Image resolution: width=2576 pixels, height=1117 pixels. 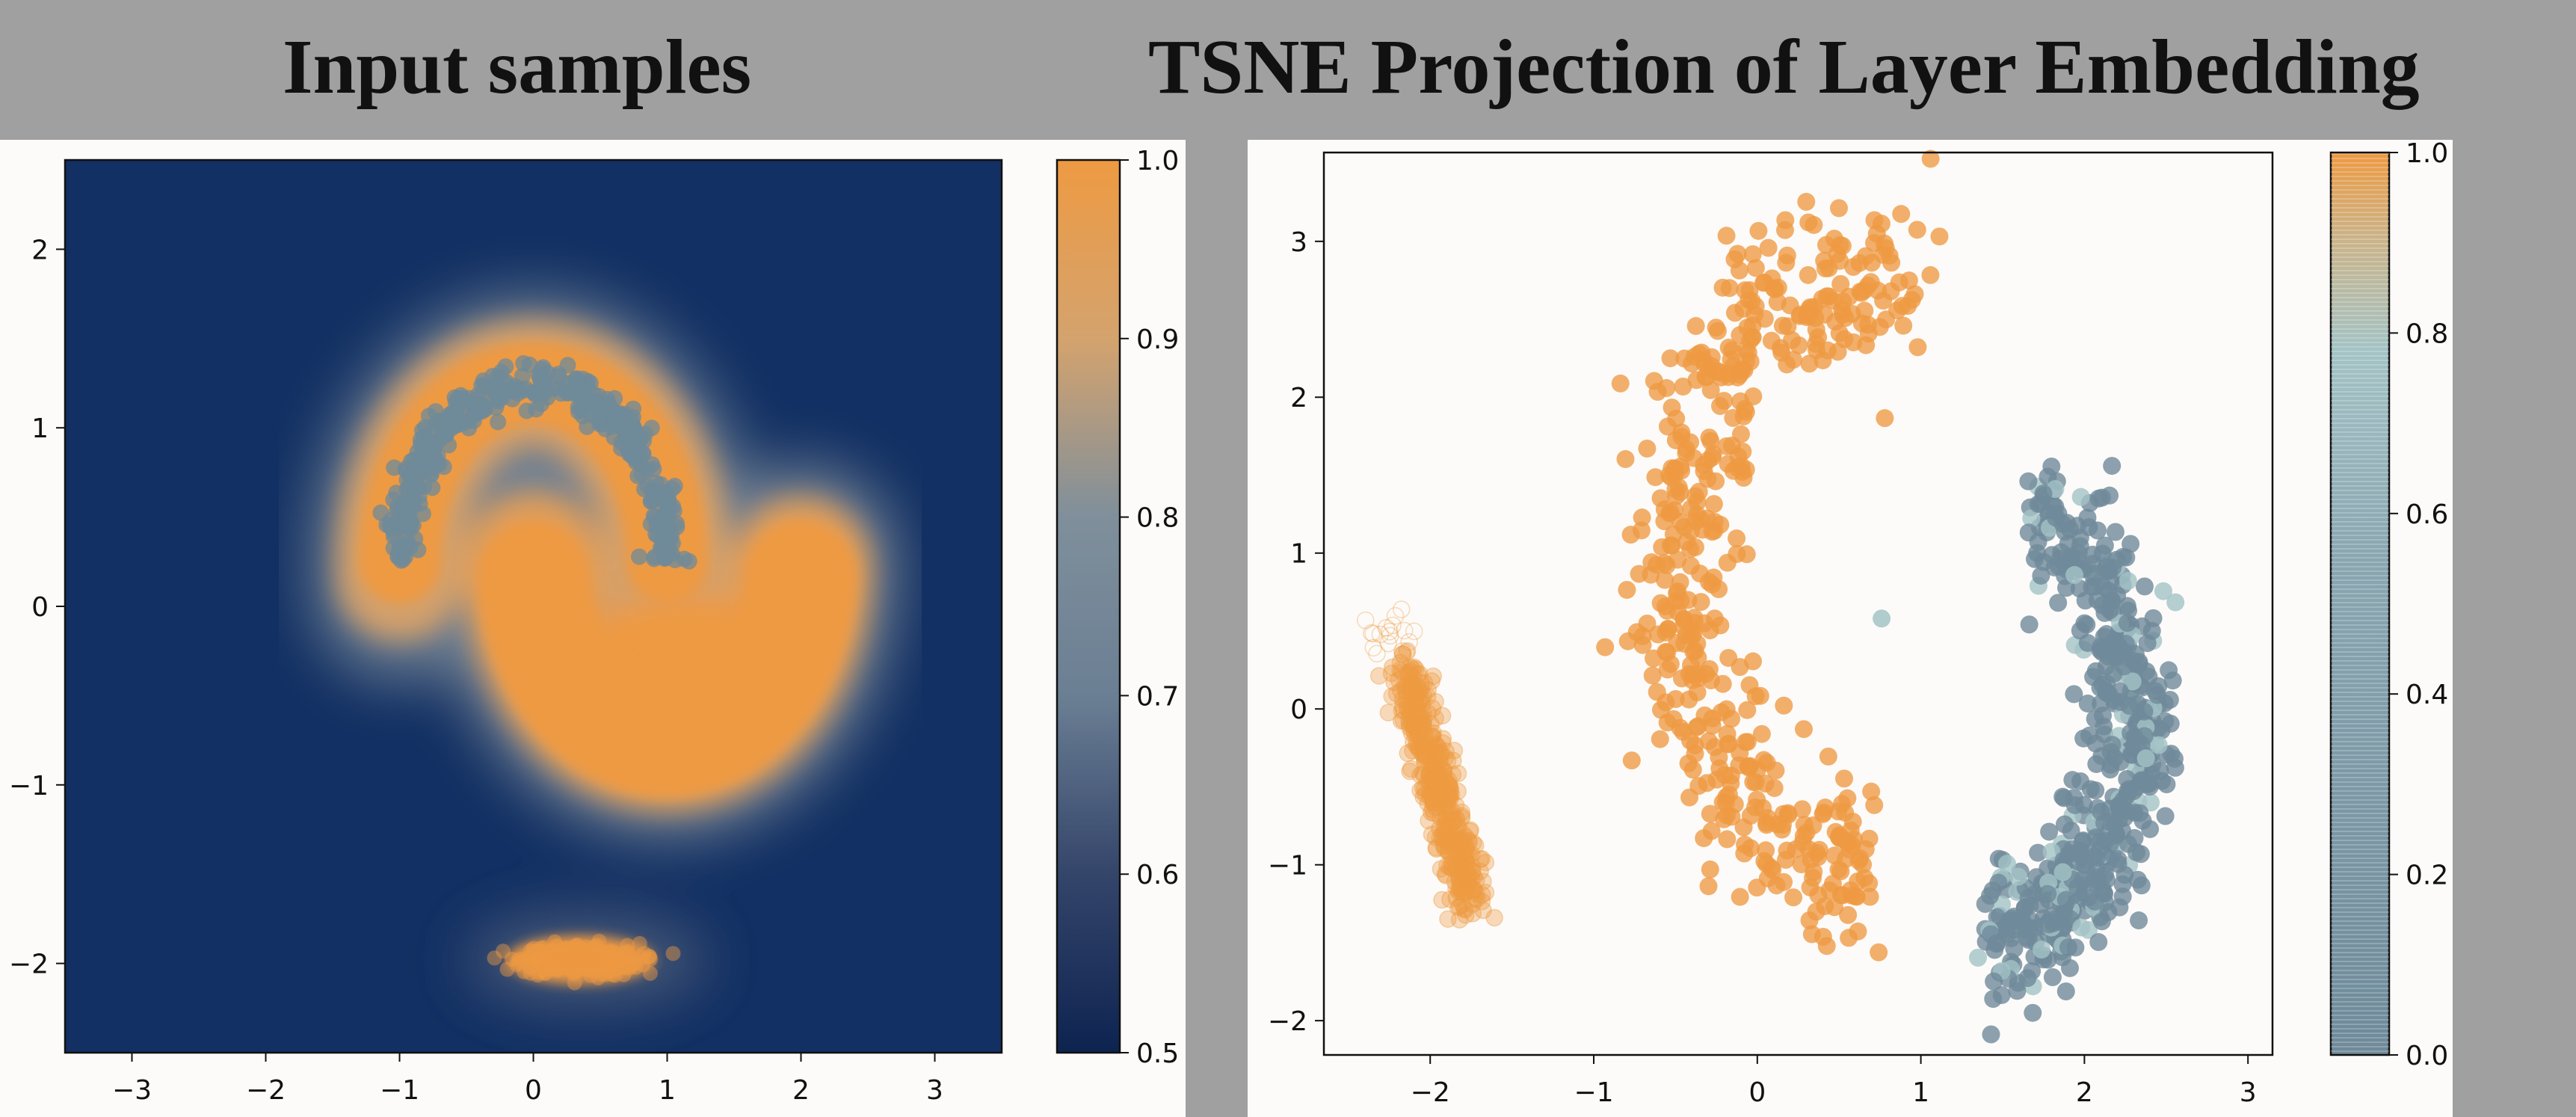 What do you see at coordinates (266, 1090) in the screenshot?
I see `x-tick-label: −2` at bounding box center [266, 1090].